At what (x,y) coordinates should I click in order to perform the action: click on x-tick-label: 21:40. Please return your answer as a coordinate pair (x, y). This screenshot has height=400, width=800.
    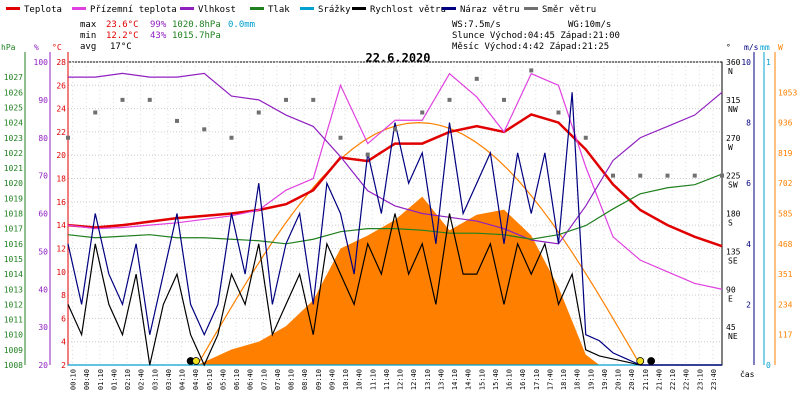
    Looking at the image, I should click on (659, 379).